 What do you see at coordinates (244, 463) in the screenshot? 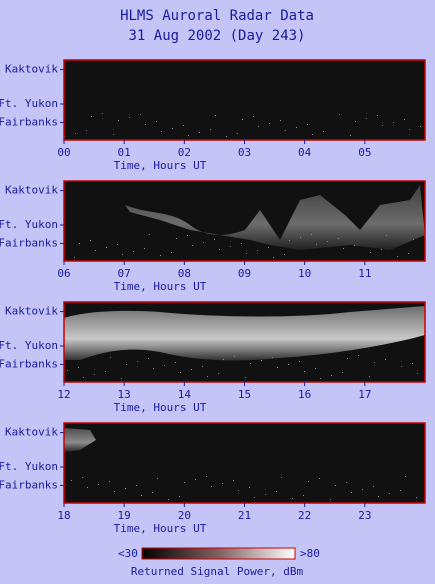
I see `heatmap-panel` at bounding box center [244, 463].